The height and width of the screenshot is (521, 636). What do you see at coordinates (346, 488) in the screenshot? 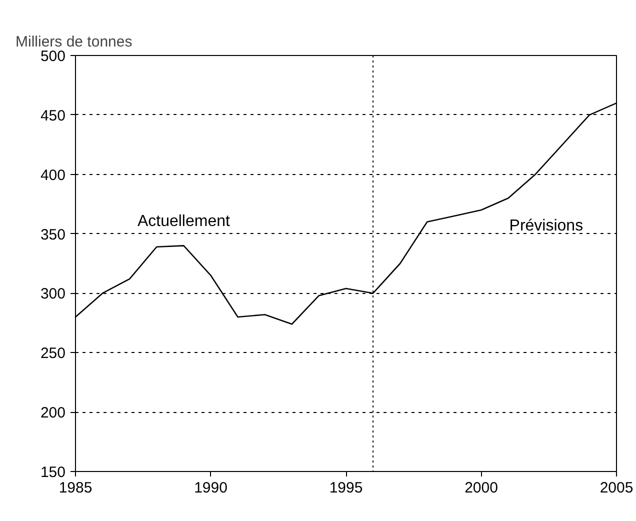
I see `x-tick-label: 1995` at bounding box center [346, 488].